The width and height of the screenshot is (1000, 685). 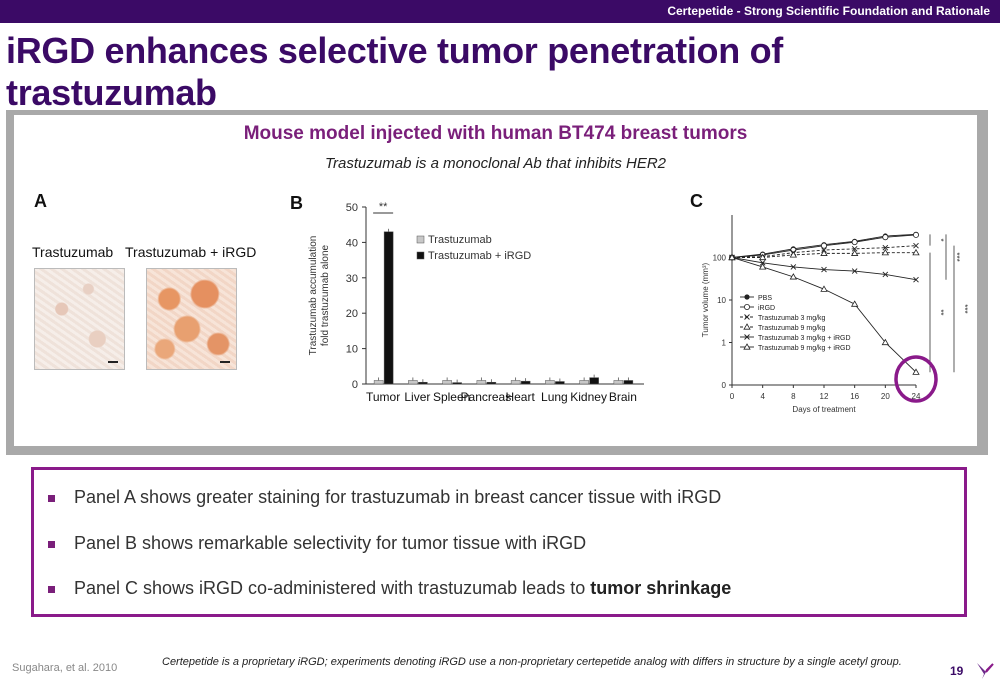 What do you see at coordinates (79, 319) in the screenshot?
I see `tissue-image-trastuzumab` at bounding box center [79, 319].